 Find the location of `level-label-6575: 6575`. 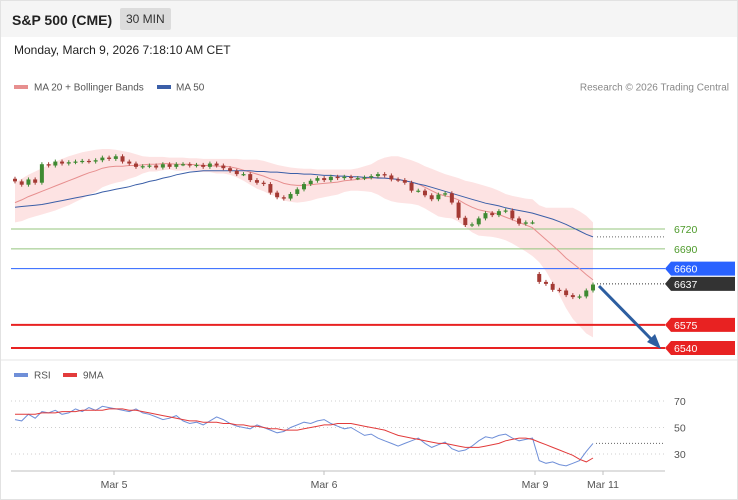

level-label-6575: 6575 is located at coordinates (686, 326).